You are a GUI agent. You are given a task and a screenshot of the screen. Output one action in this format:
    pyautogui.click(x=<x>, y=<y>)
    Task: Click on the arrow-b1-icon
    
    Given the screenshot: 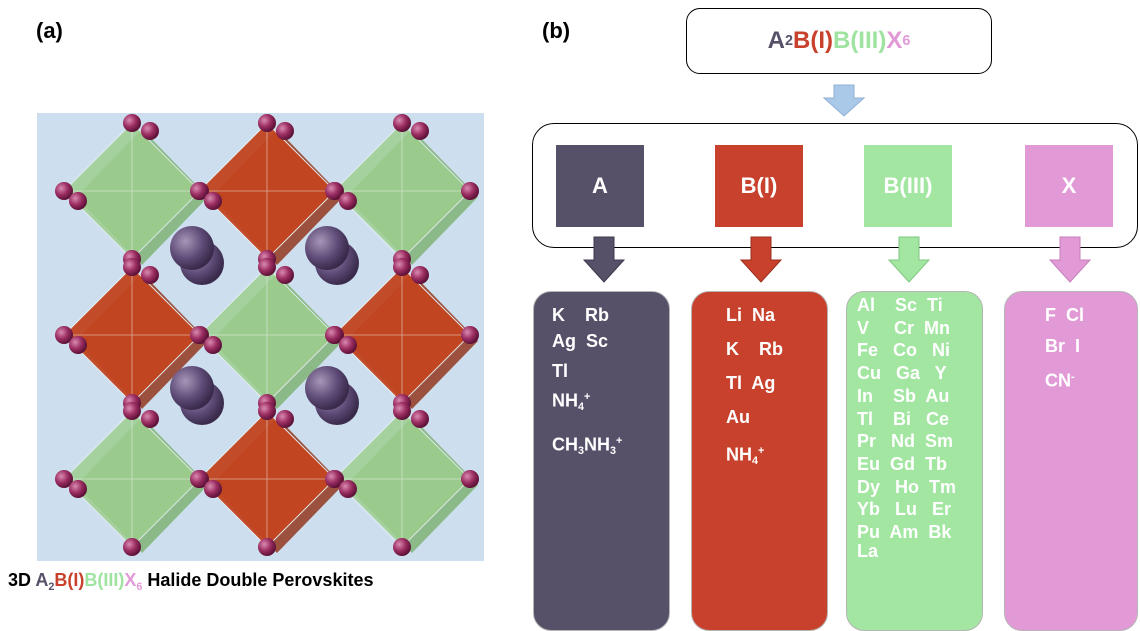 What is the action you would take?
    pyautogui.click(x=761, y=259)
    